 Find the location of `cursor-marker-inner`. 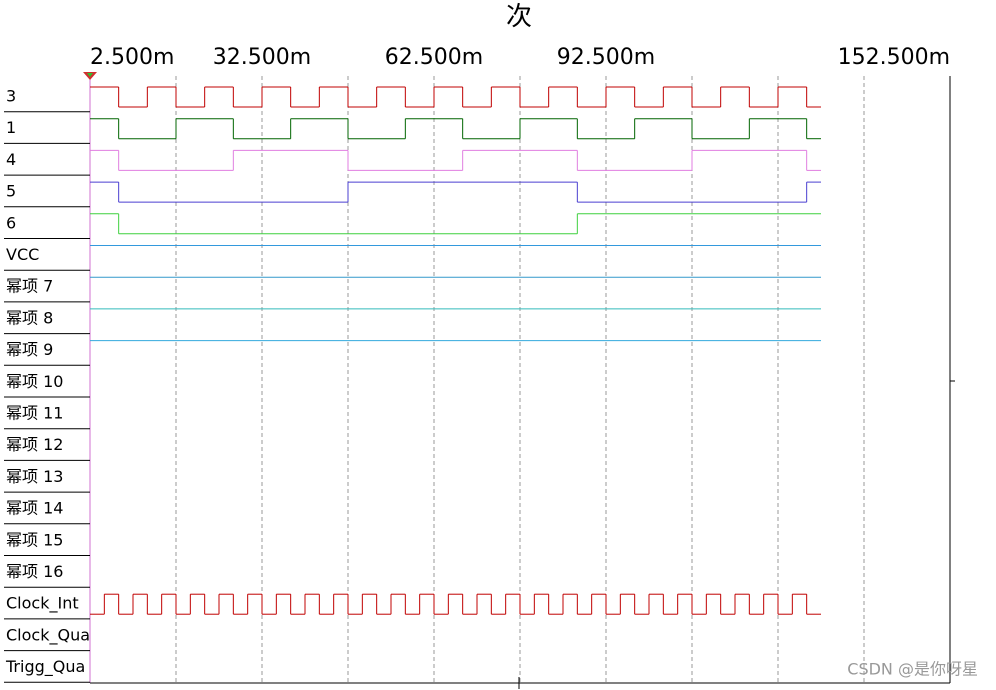

cursor-marker-inner is located at coordinates (90, 75).